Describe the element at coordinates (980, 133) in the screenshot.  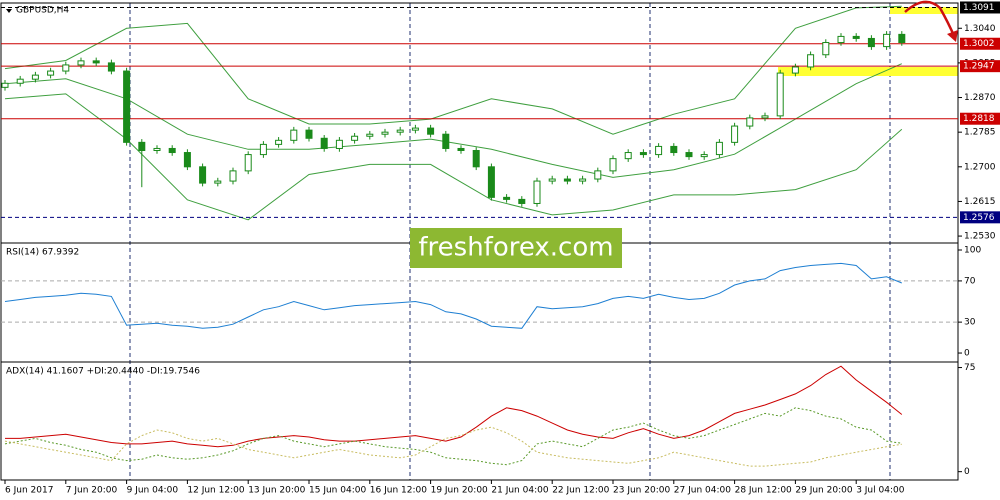
I see `y-tick-label: 1.2785` at that location.